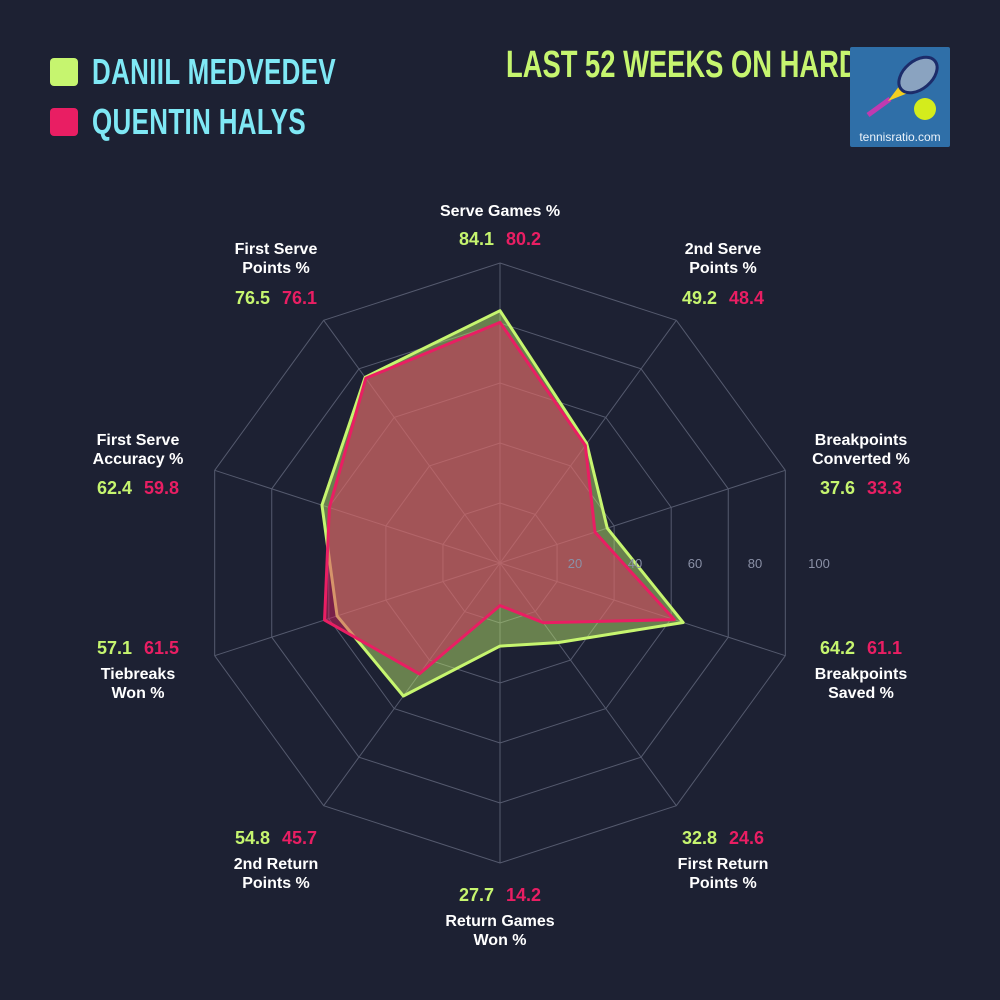 This screenshot has height=1000, width=1000. Describe the element at coordinates (500, 239) in the screenshot. I see `axis-values: 84.1 80.2` at that location.